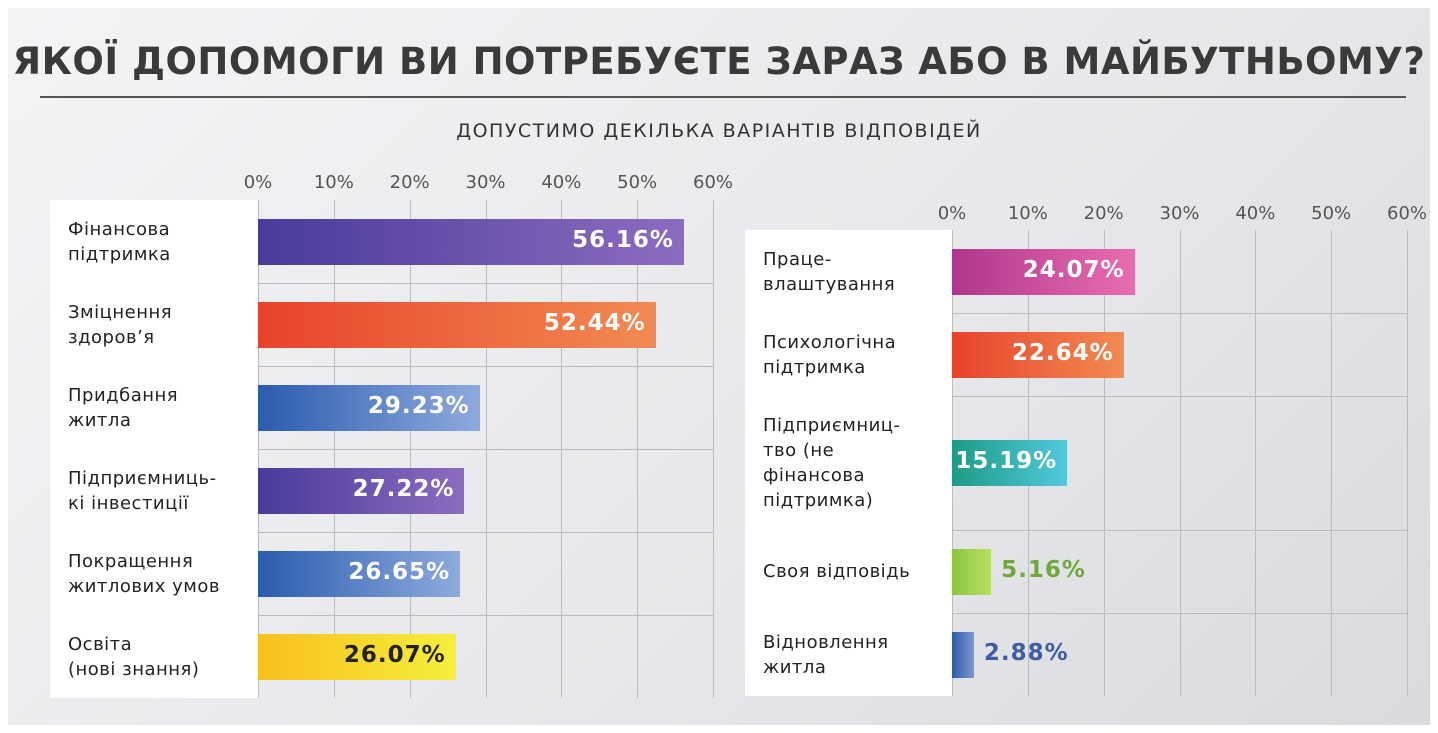  Describe the element at coordinates (399, 571) in the screenshot. I see `value-label: 26.65%` at that location.